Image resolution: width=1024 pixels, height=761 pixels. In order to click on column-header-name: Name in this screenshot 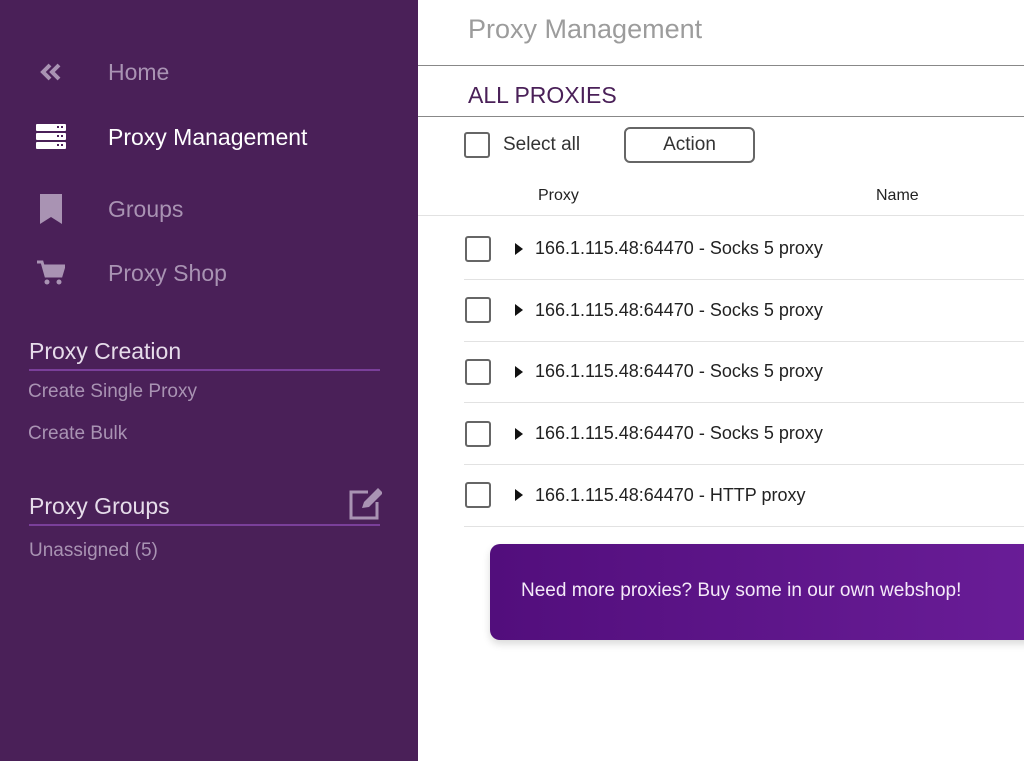, I will do `click(897, 195)`.